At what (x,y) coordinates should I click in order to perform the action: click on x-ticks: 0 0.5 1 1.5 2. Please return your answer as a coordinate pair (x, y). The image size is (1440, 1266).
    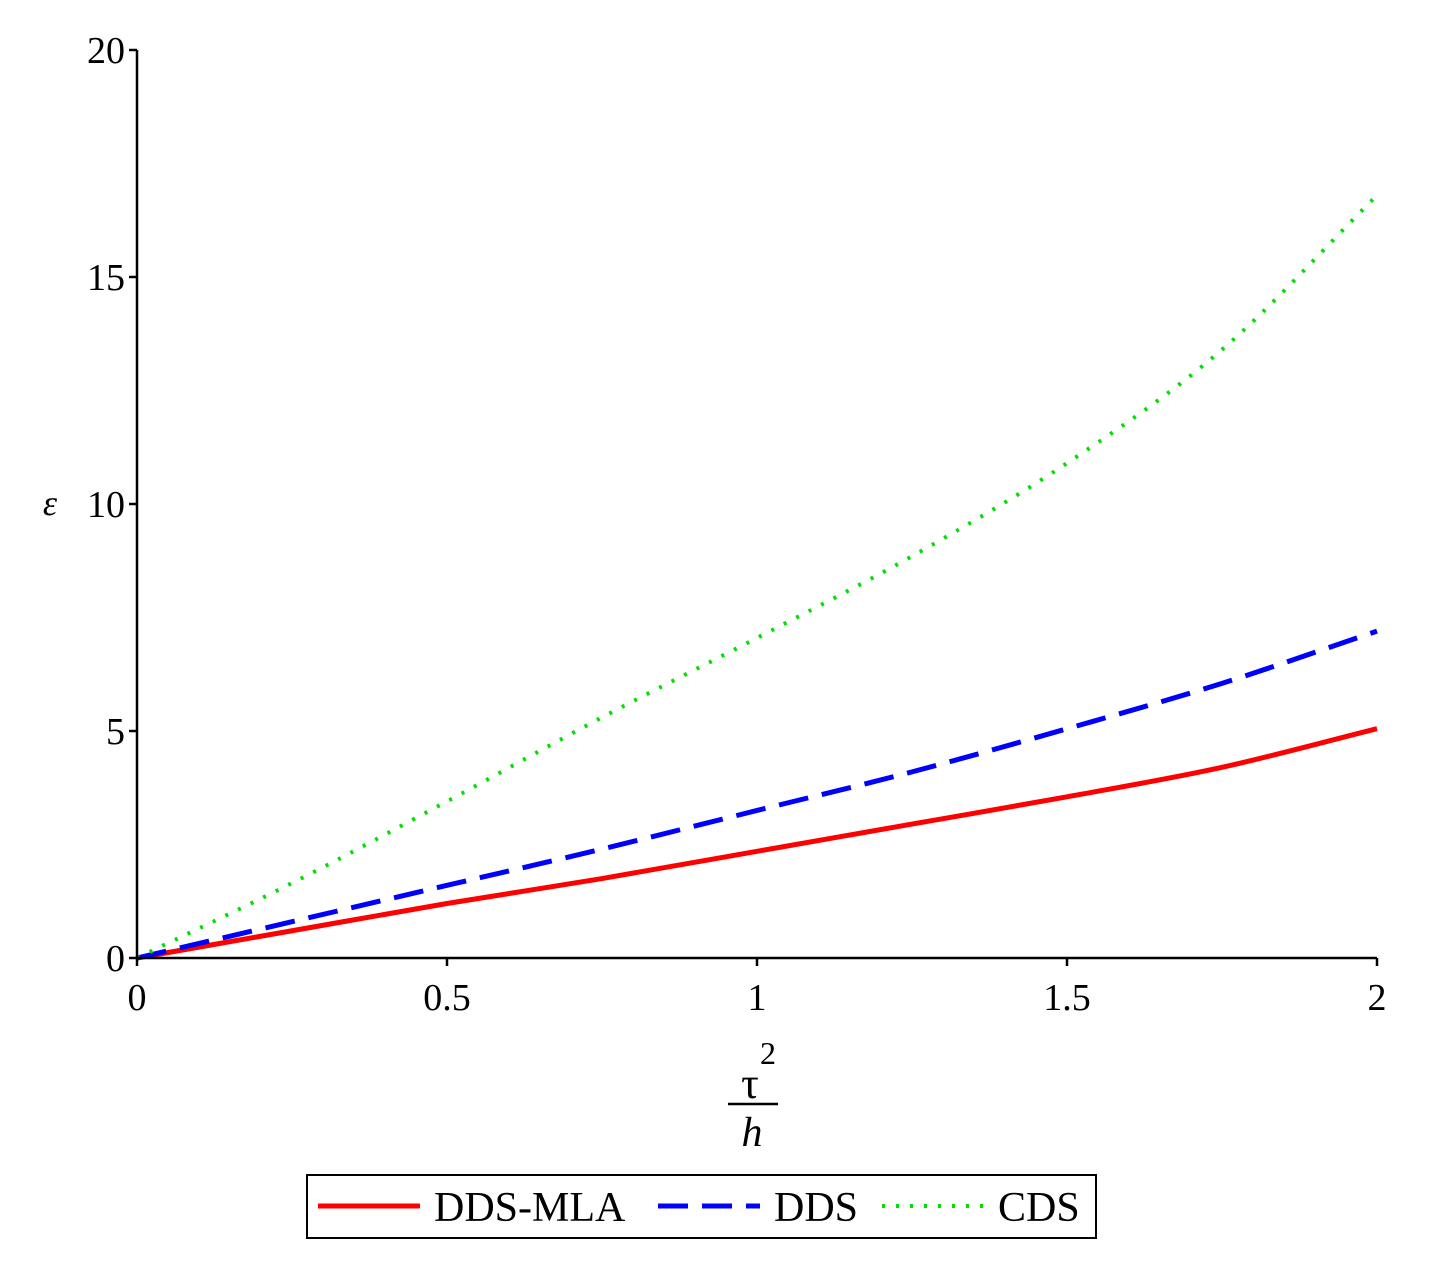
    Looking at the image, I should click on (757, 988).